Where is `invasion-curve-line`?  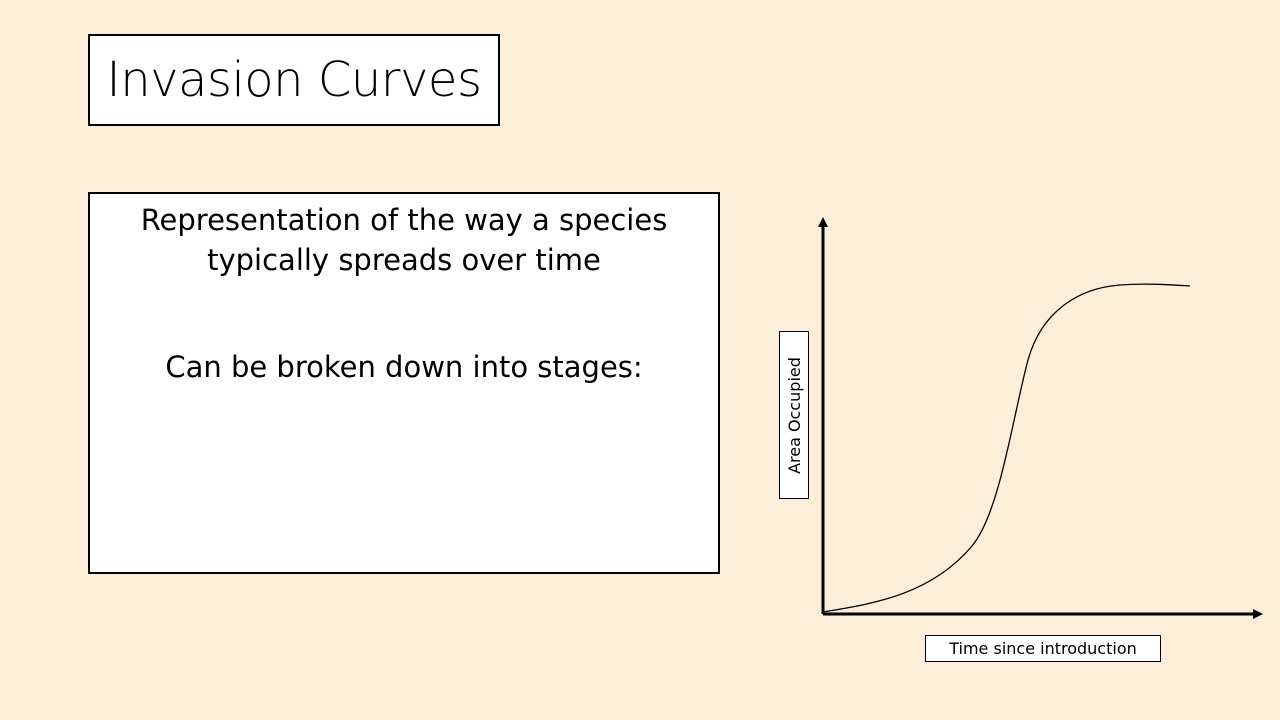 invasion-curve-line is located at coordinates (1006, 448).